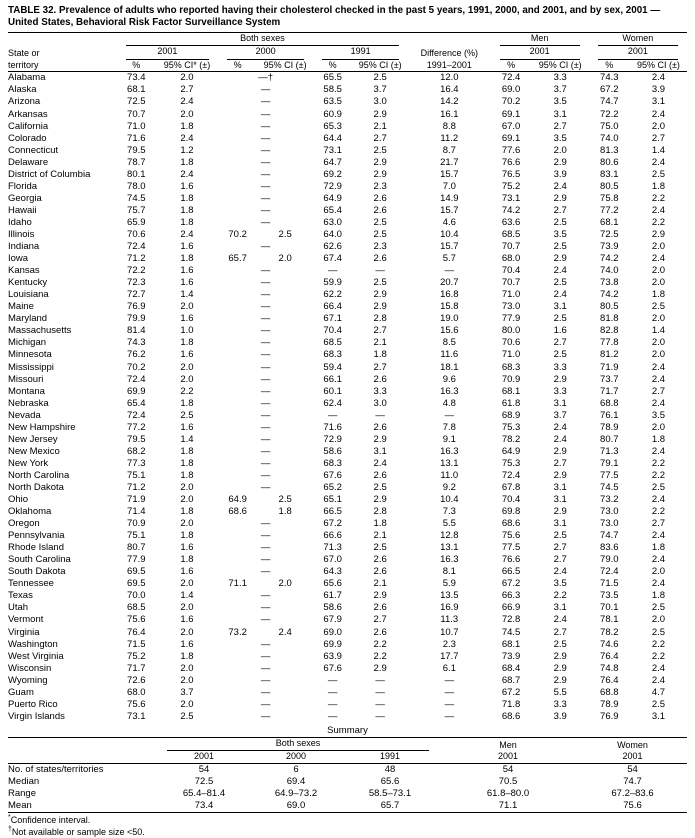 Image resolution: width=695 pixels, height=838 pixels. I want to click on value-cell: 72.4, so click(136, 247).